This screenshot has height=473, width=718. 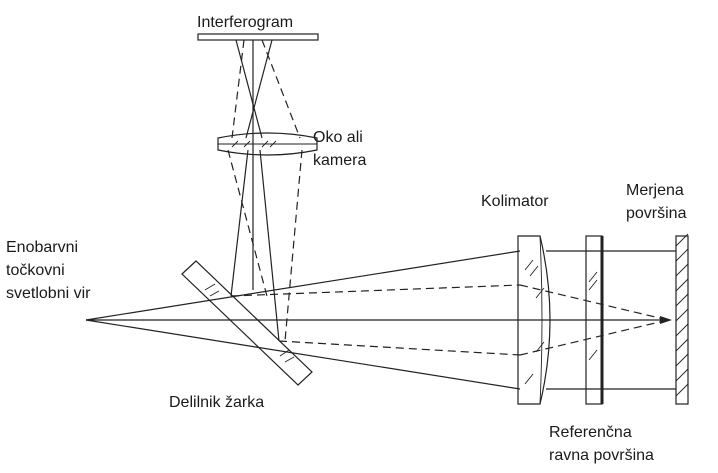 I want to click on measured-surface, so click(x=682, y=319).